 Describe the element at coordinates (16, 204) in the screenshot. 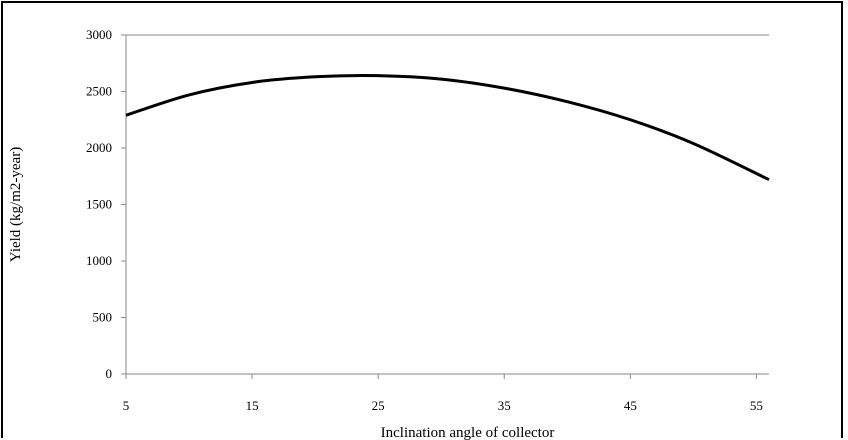

I see `y-axis-title: Yield (kg/m2-year)` at that location.